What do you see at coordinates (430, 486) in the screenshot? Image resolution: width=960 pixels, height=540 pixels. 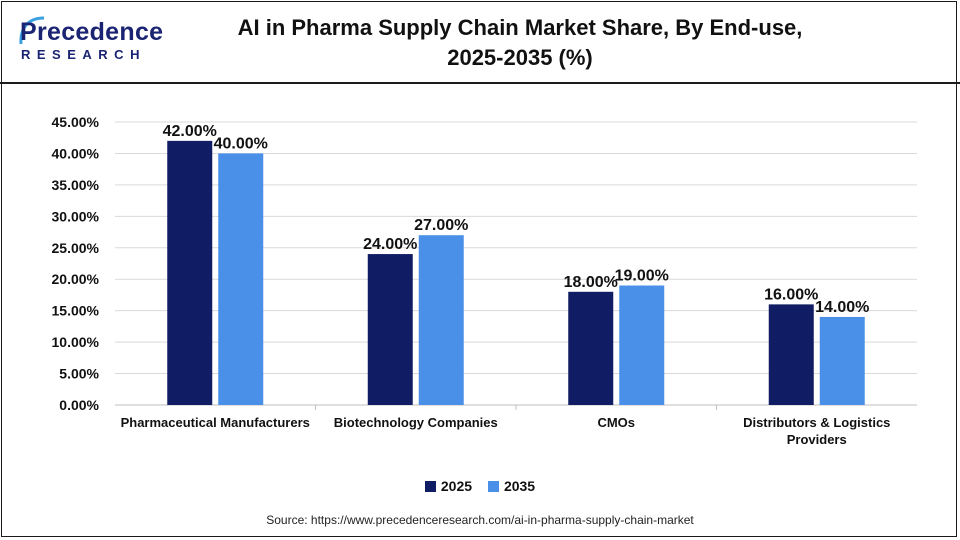 I see `legend-swatch-2025` at bounding box center [430, 486].